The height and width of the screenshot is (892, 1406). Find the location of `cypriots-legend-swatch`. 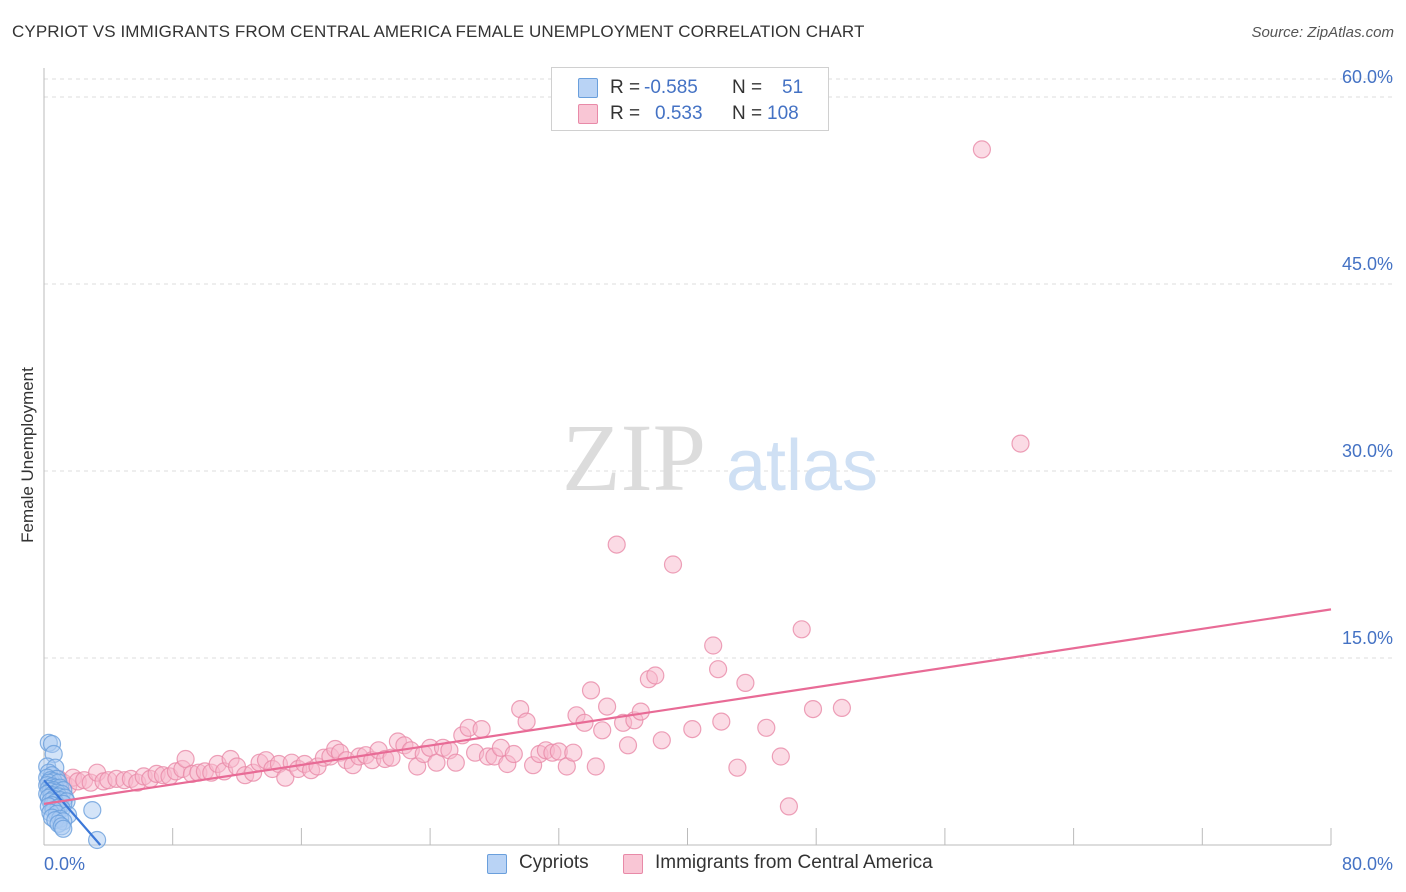

cypriots-legend-swatch is located at coordinates (497, 864).